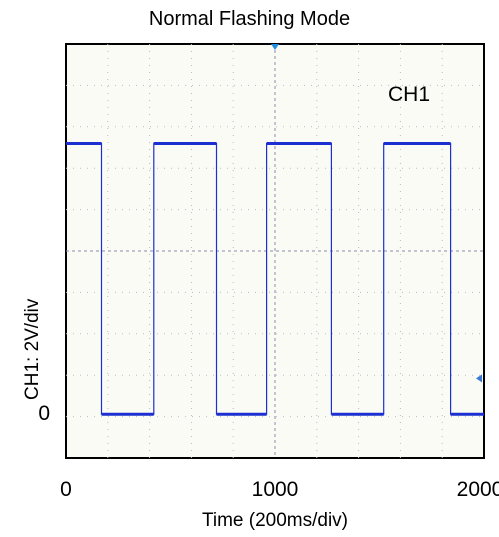 Image resolution: width=499 pixels, height=537 pixels. I want to click on x-tick-label: 0, so click(66, 489).